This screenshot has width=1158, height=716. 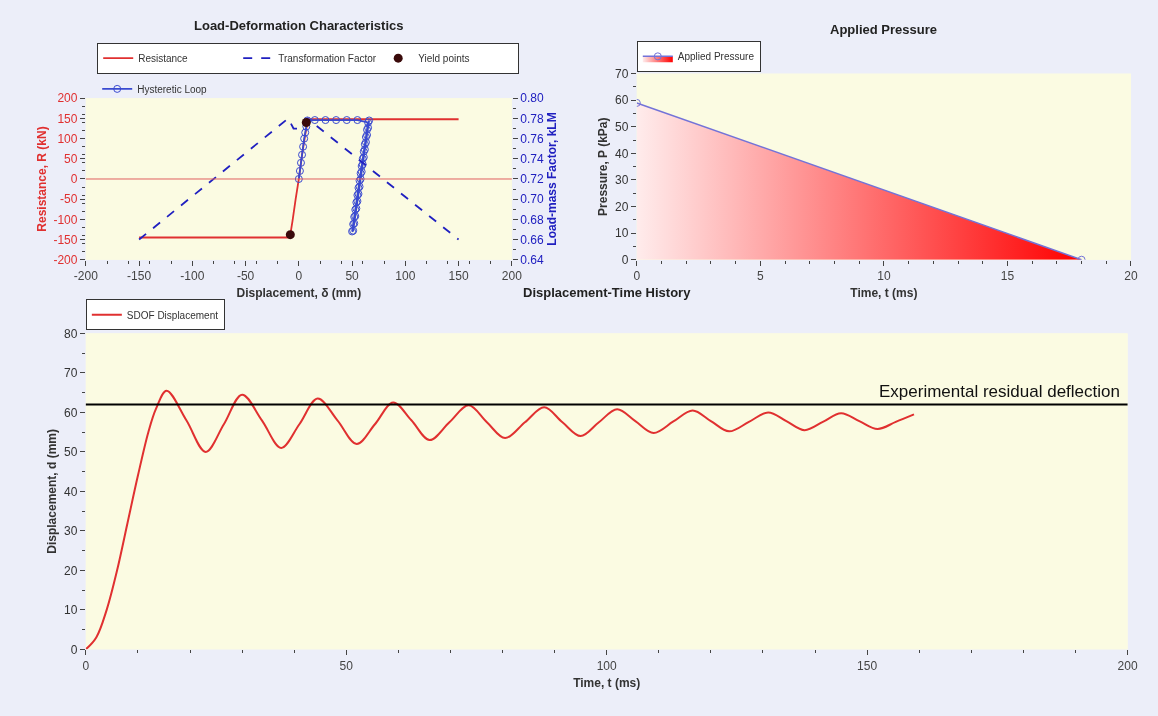 What do you see at coordinates (65, 219) in the screenshot?
I see `y-tick-label: -100` at bounding box center [65, 219].